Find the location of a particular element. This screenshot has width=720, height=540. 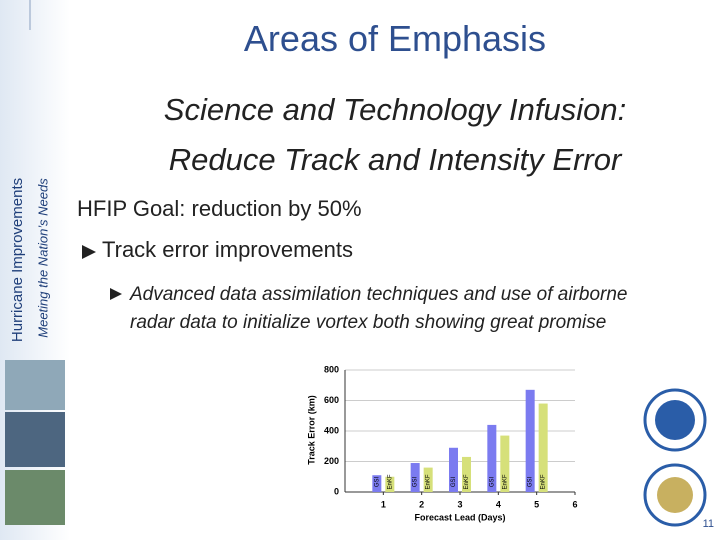

sidebar-title: Hurricane Improvements is located at coordinates (17, 260).